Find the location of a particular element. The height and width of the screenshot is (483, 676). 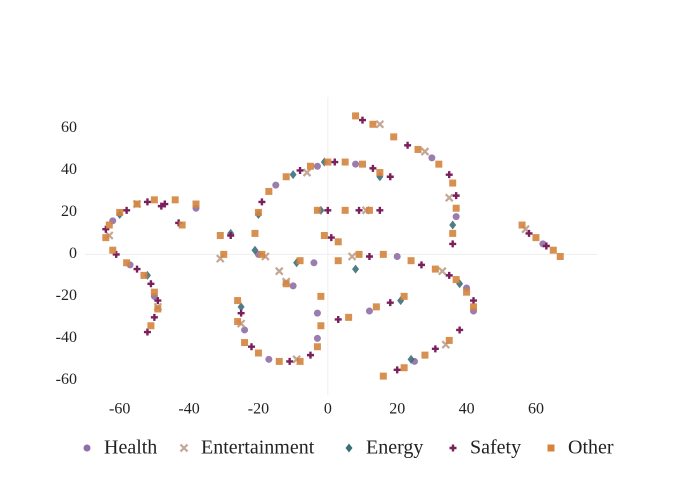

y-tick-label: -60 is located at coordinates (66, 379).